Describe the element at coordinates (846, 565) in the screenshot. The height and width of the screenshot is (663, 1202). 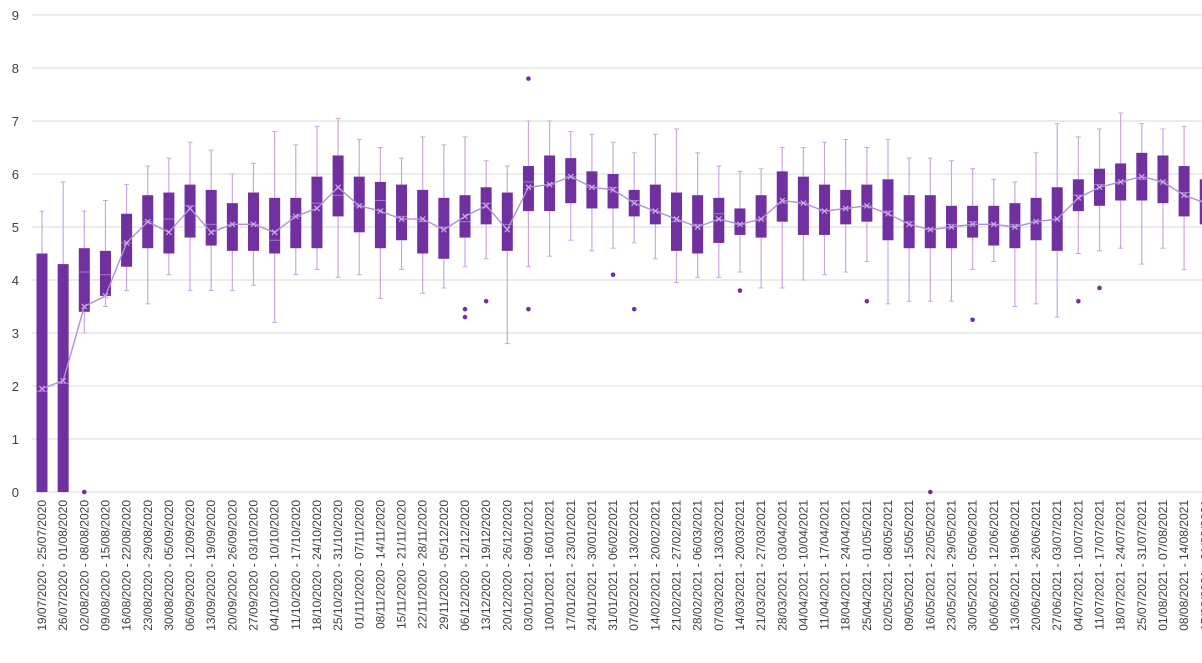
I see `x-tick-label-38: 18/04/2021 - 24/04/2021` at that location.